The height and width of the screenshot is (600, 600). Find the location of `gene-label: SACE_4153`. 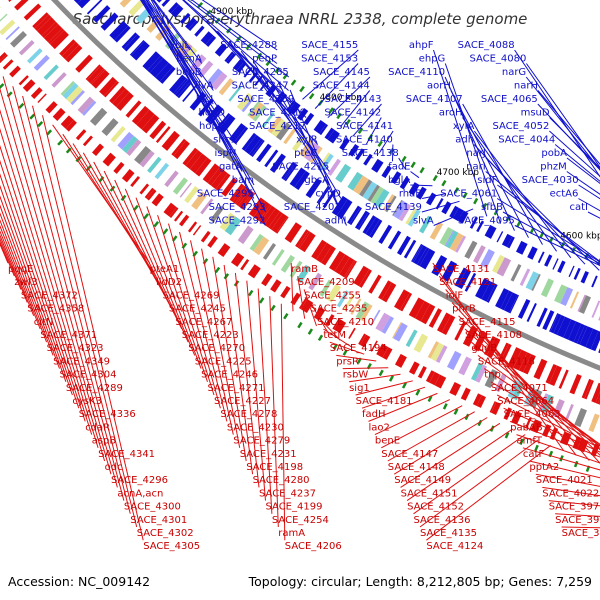

gene-label: SACE_4153 is located at coordinates (329, 59).